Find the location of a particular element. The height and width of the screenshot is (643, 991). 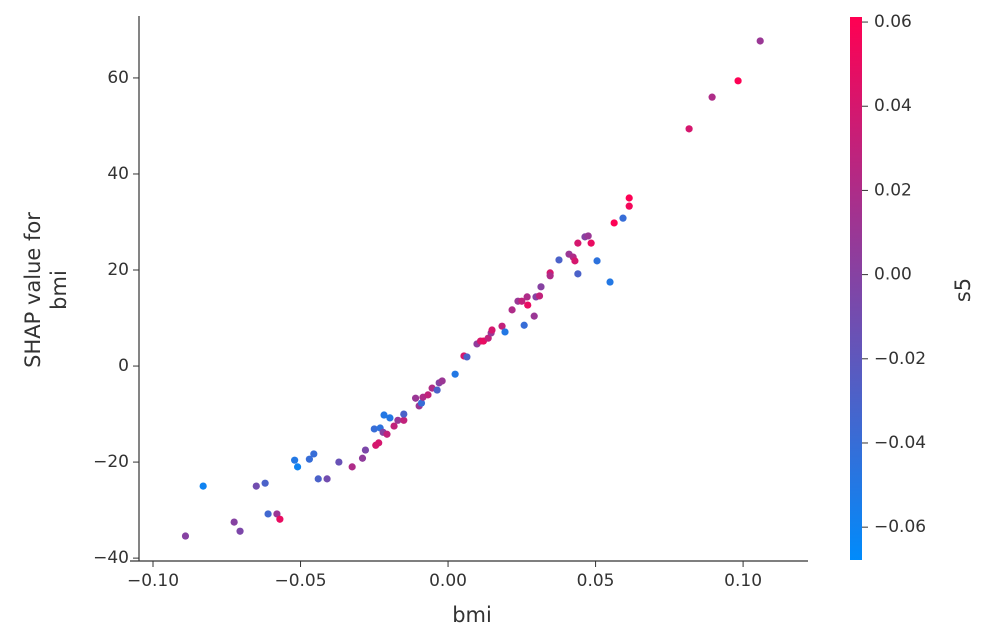

colorbar-tick-label: −0.04 is located at coordinates (900, 443).